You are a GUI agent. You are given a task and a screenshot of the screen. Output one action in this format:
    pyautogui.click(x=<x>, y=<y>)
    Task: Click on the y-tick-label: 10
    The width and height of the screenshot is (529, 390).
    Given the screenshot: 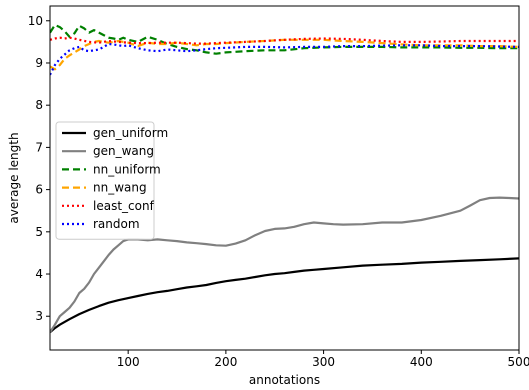 What is the action you would take?
    pyautogui.click(x=35, y=21)
    